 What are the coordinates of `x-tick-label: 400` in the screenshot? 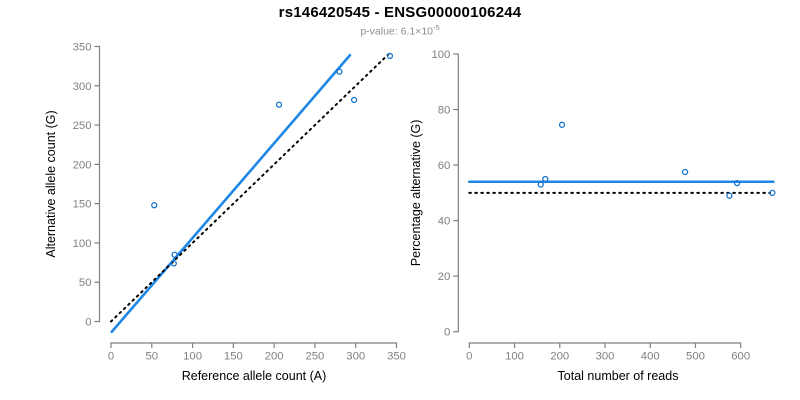 It's located at (650, 357).